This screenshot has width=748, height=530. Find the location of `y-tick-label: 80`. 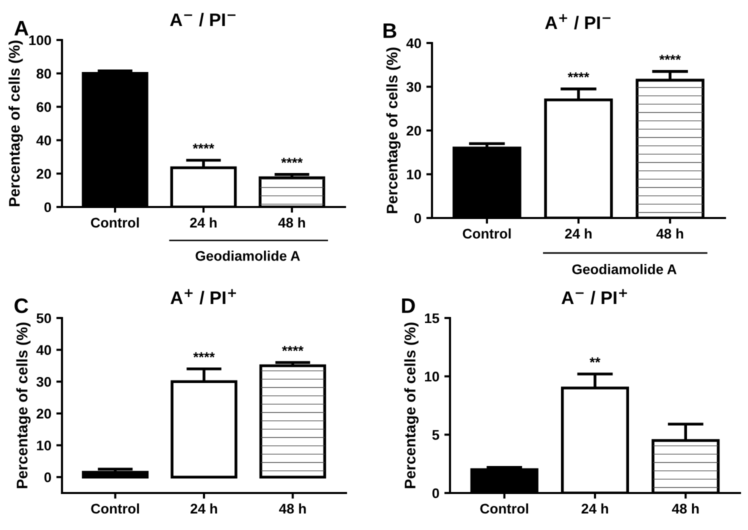

y-tick-label: 80 is located at coordinates (44, 73).